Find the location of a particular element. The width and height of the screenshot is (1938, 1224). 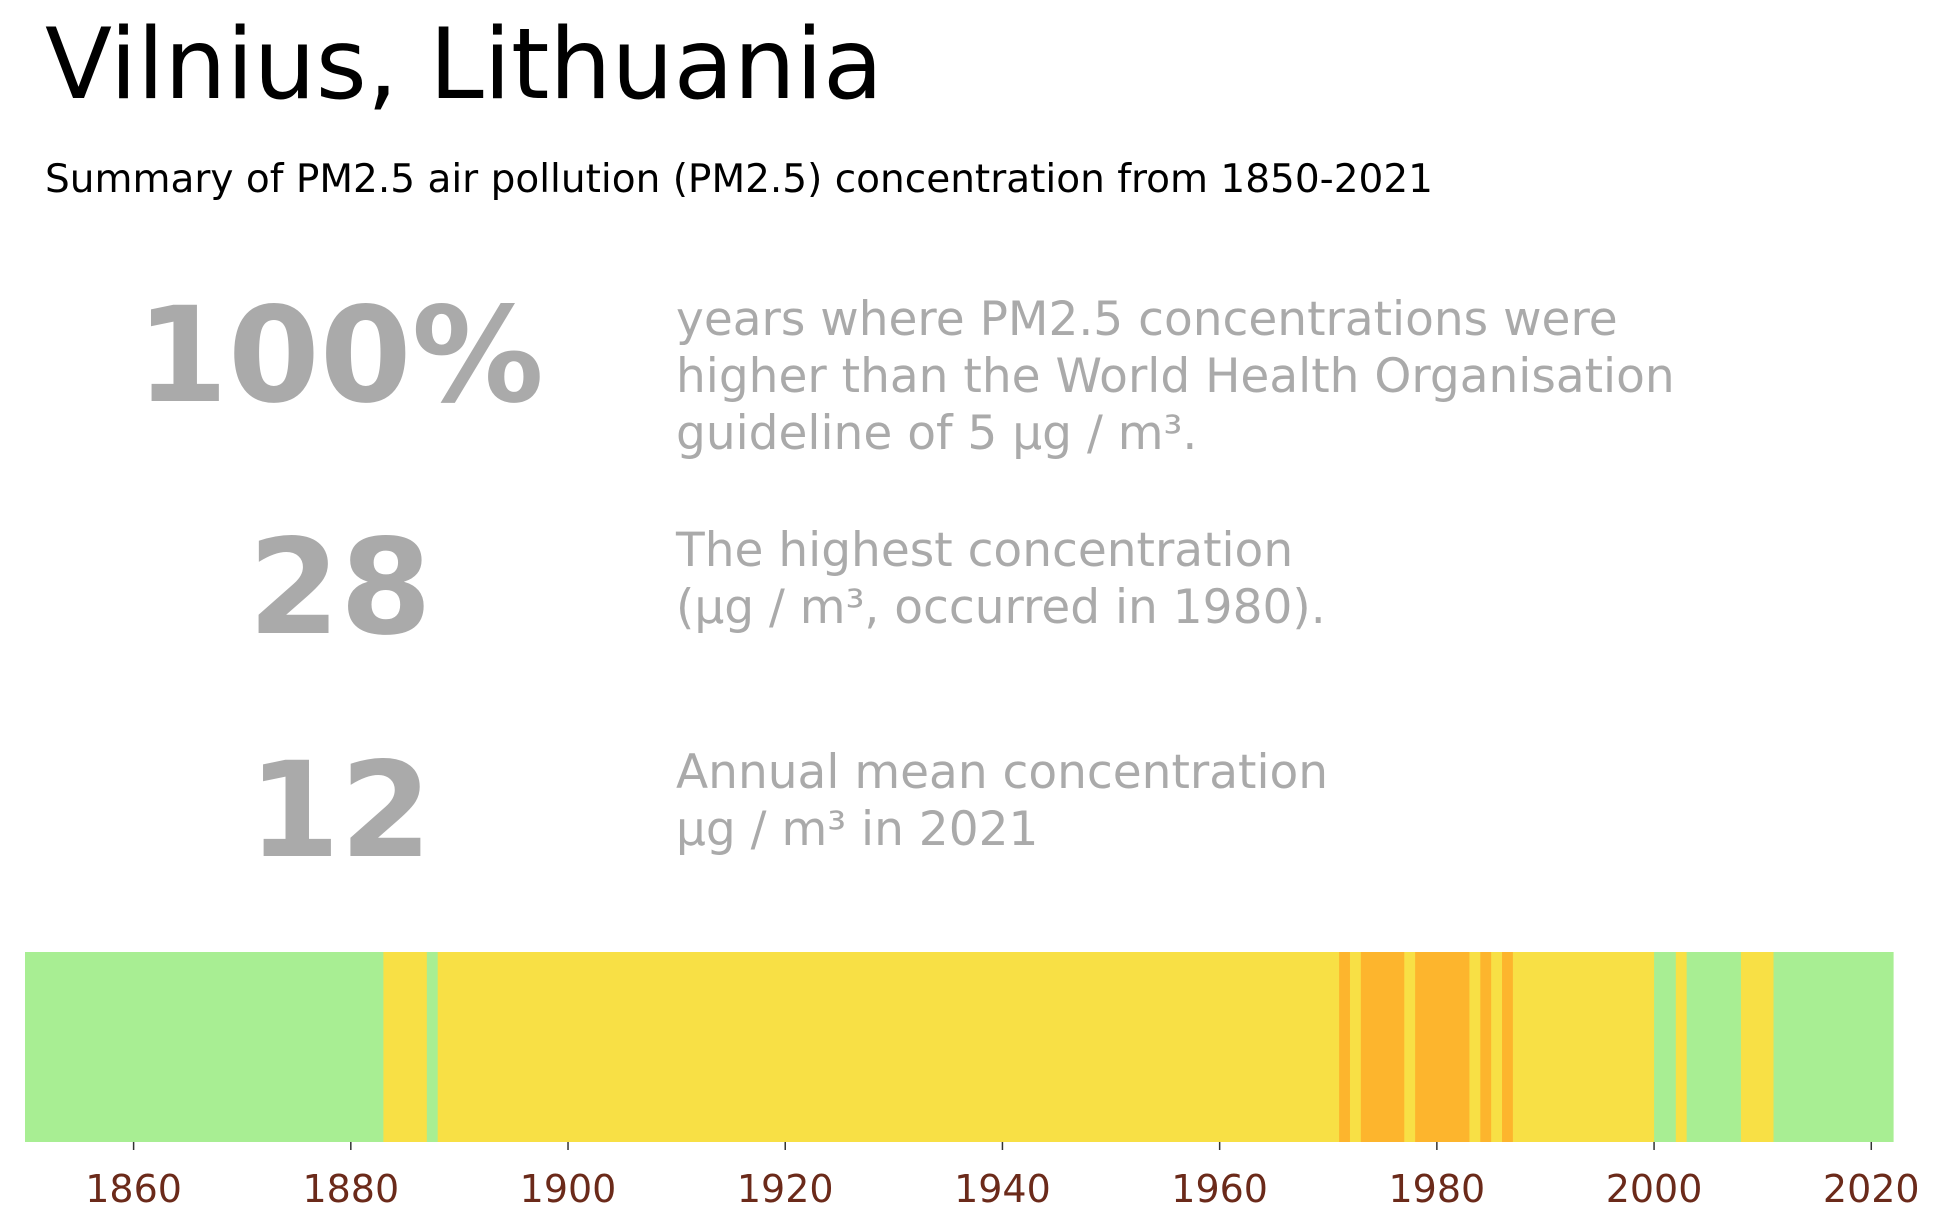

stripe-segment-2011-2021 is located at coordinates (1833, 1047).